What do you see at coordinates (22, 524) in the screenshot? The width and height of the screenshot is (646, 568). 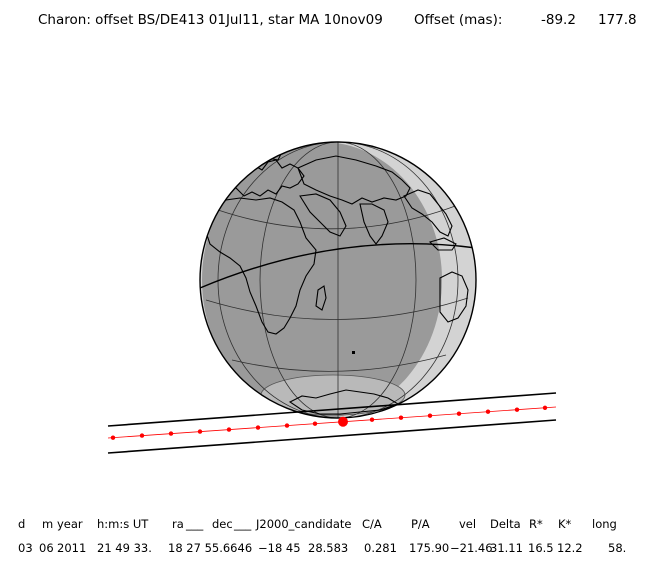 I see `header-d: d` at bounding box center [22, 524].